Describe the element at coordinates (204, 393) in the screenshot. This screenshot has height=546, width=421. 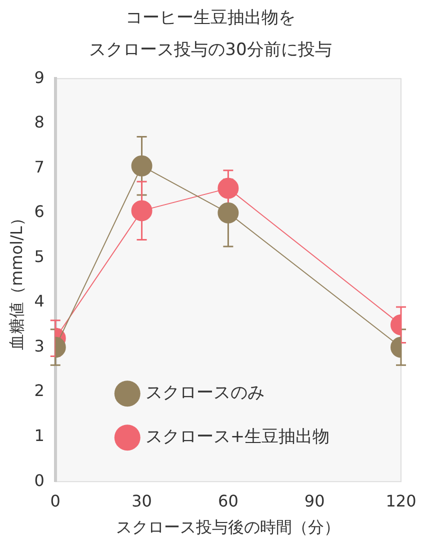
I see `legend-label: スクロースのみ` at that location.